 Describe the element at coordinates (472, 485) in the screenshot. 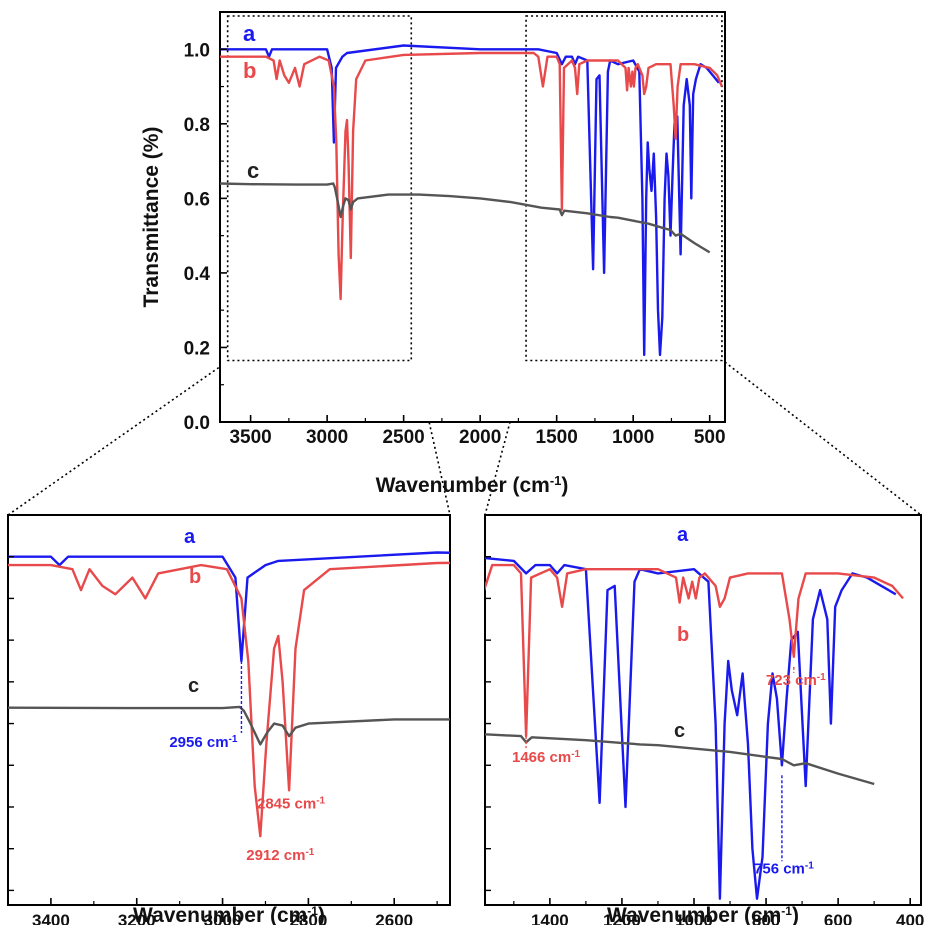

I see `main-x-axis-title: Wavenumber (cm-1)` at that location.